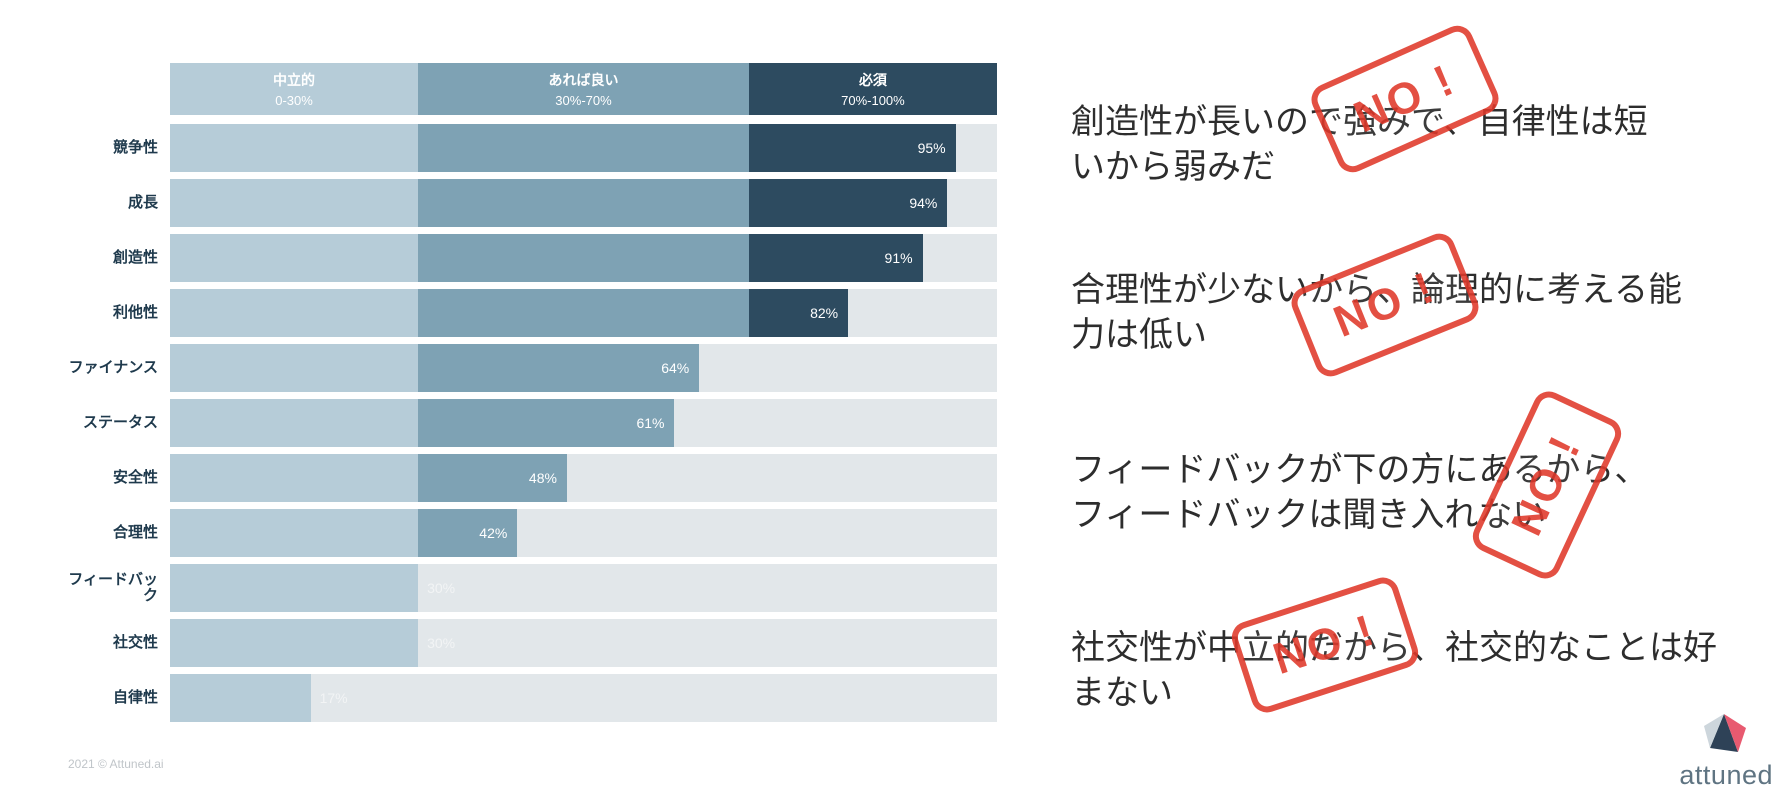 The image size is (1791, 801). Describe the element at coordinates (1725, 733) in the screenshot. I see `attuned-logo-icon` at that location.